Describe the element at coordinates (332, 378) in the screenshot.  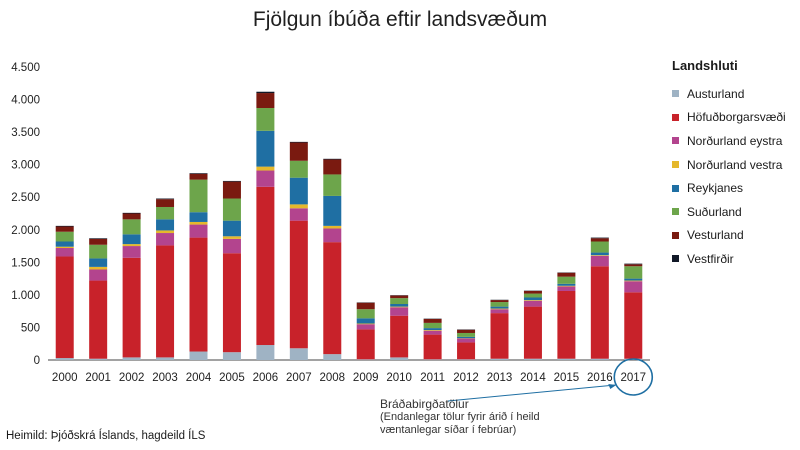
I see `x-tick-label: 2008` at that location.